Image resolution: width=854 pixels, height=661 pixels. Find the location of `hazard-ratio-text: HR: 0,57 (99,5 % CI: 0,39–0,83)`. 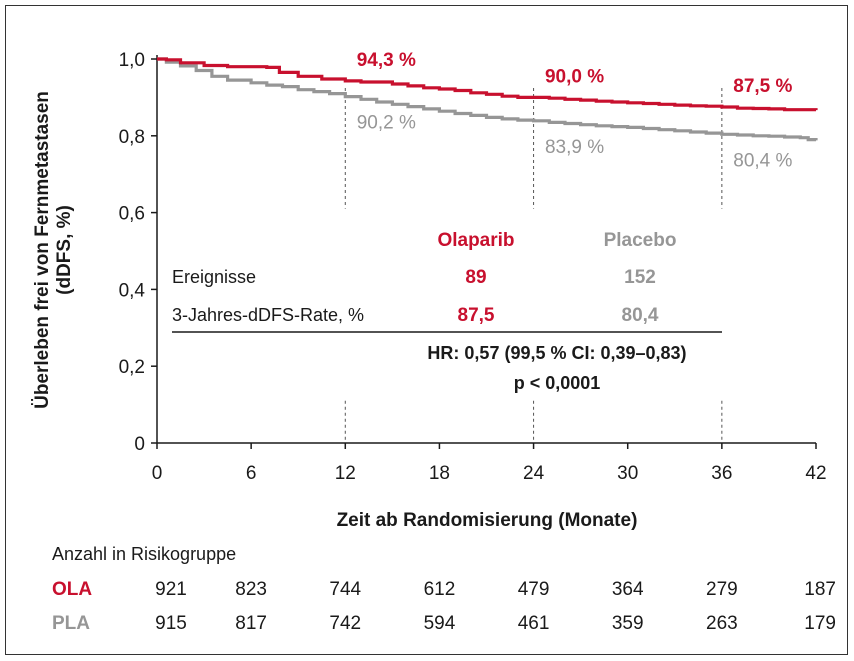

hazard-ratio-text: HR: 0,57 (99,5 % CI: 0,39–0,83) is located at coordinates (556, 353).